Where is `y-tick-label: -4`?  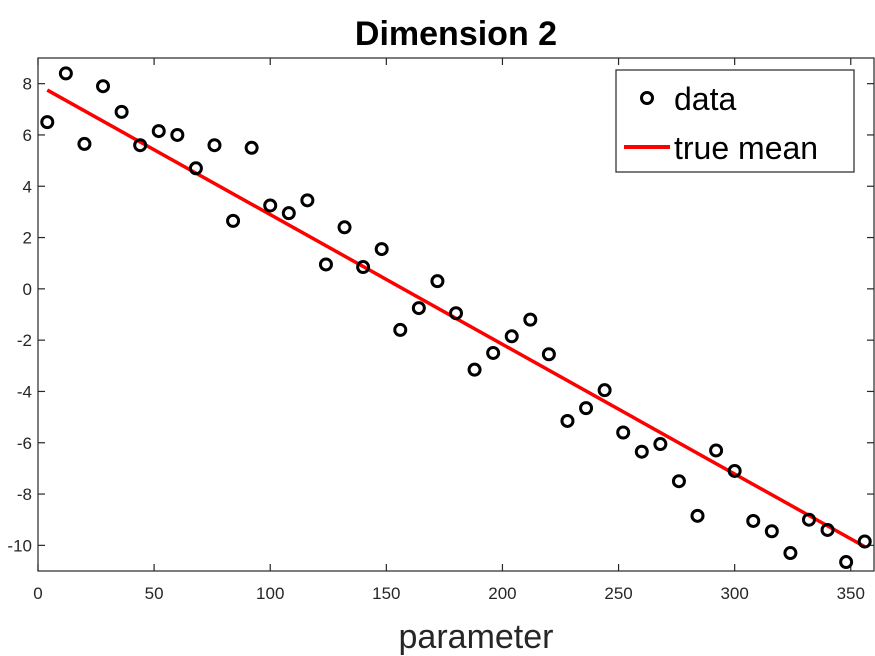
y-tick-label: -4 is located at coordinates (24, 391).